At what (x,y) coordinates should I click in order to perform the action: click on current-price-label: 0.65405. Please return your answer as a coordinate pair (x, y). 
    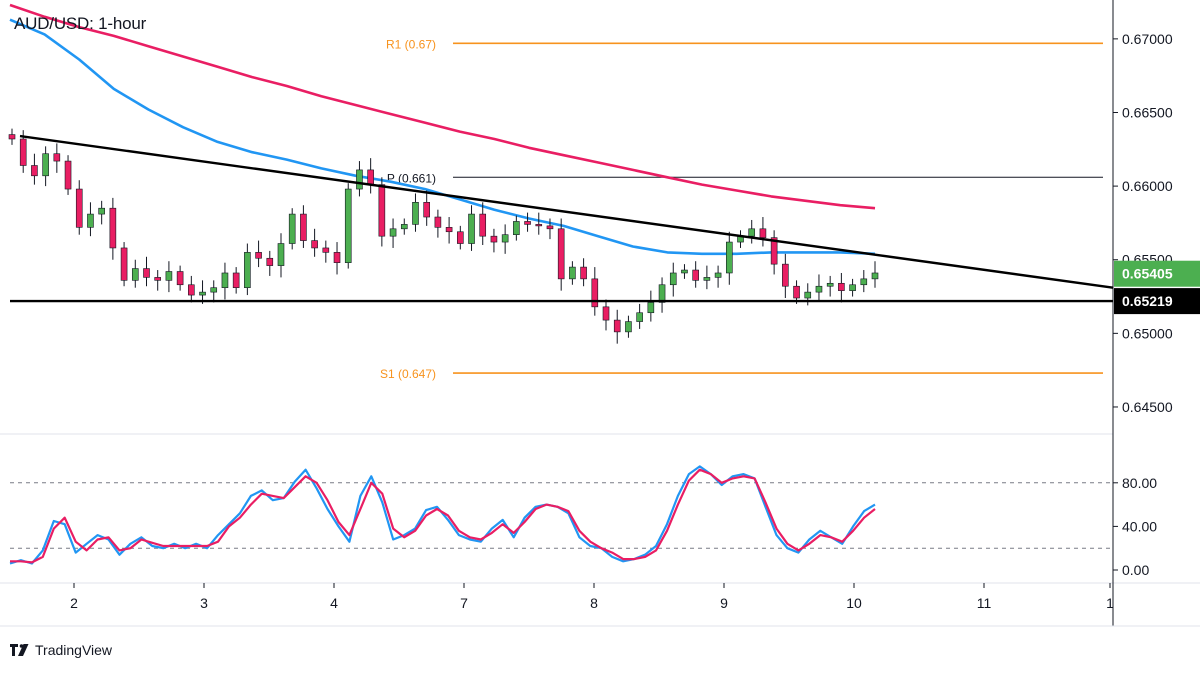
    Looking at the image, I should click on (1147, 274).